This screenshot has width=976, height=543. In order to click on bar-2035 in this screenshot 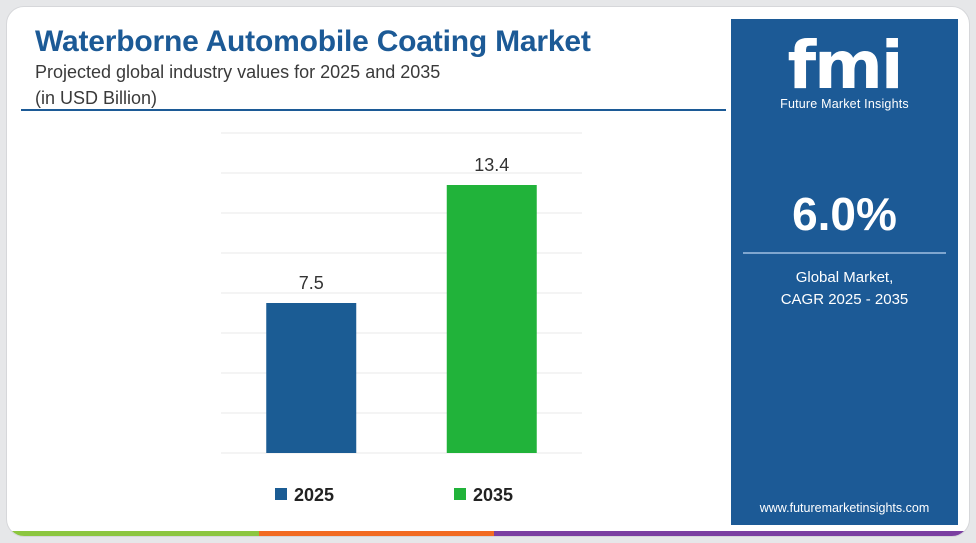, I will do `click(491, 319)`.